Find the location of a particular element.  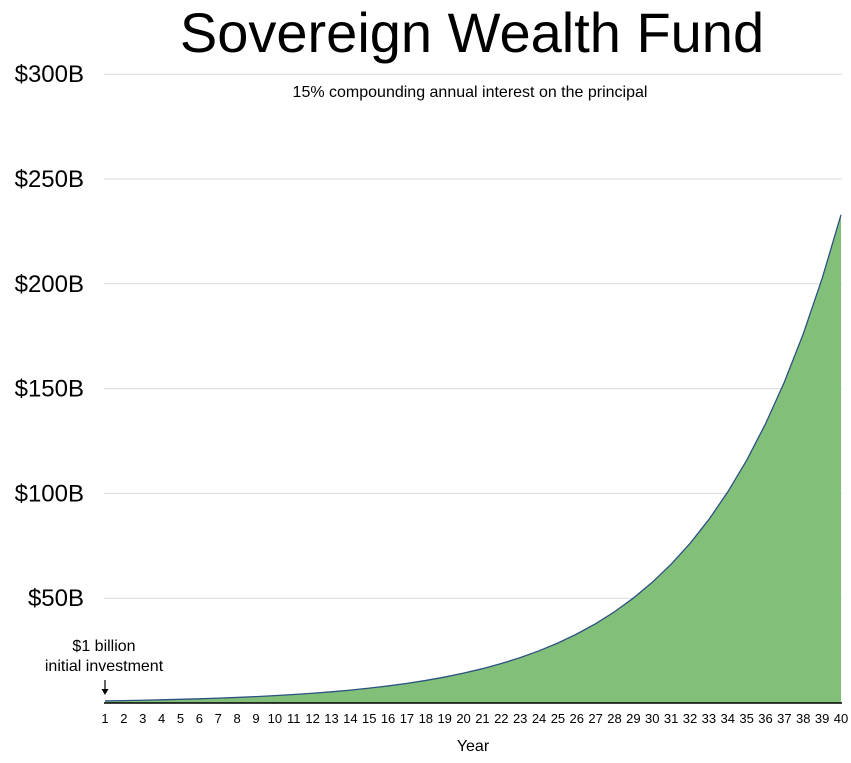

x-tick-label: 6 is located at coordinates (199, 718).